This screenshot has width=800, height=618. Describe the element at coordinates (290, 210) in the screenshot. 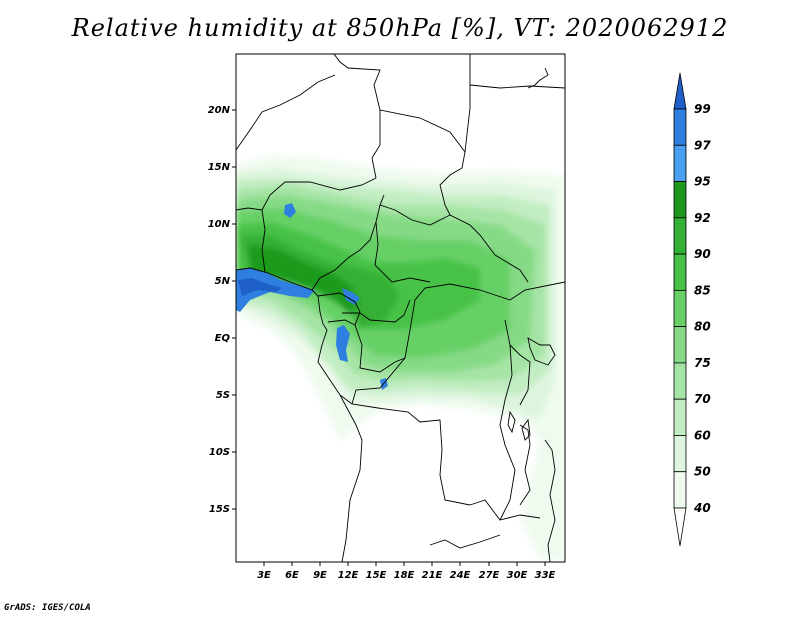

I see `rh-95-patch-nigeria` at that location.